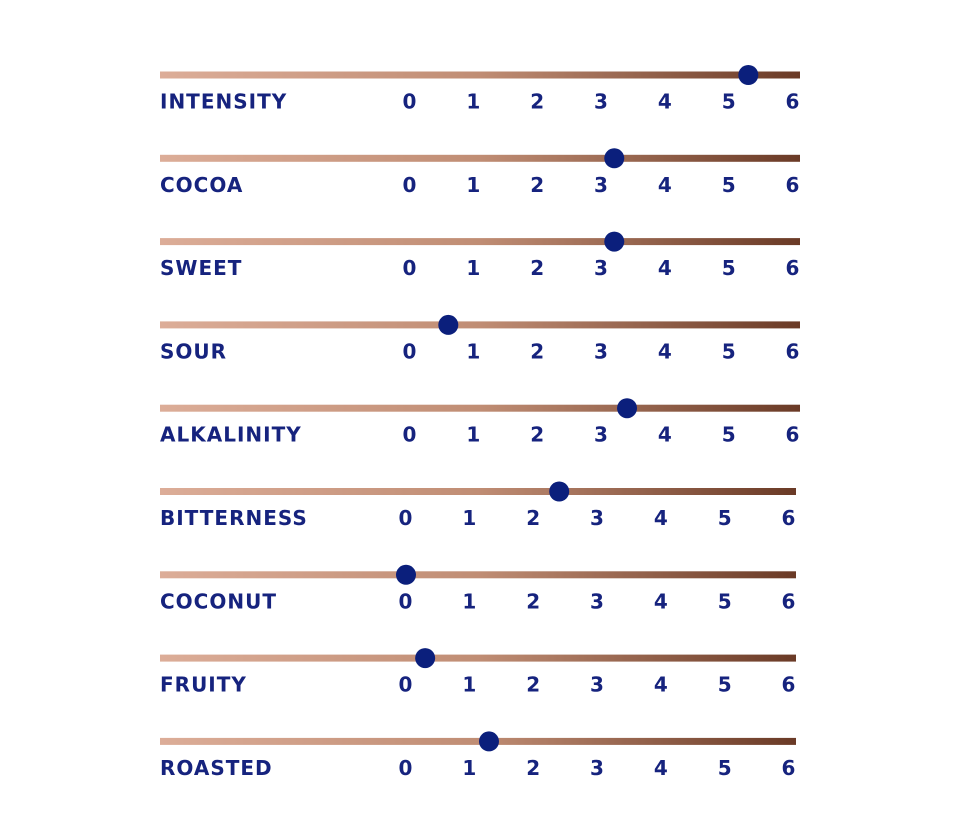  Describe the element at coordinates (201, 185) in the screenshot. I see `row-label: COCOA` at that location.